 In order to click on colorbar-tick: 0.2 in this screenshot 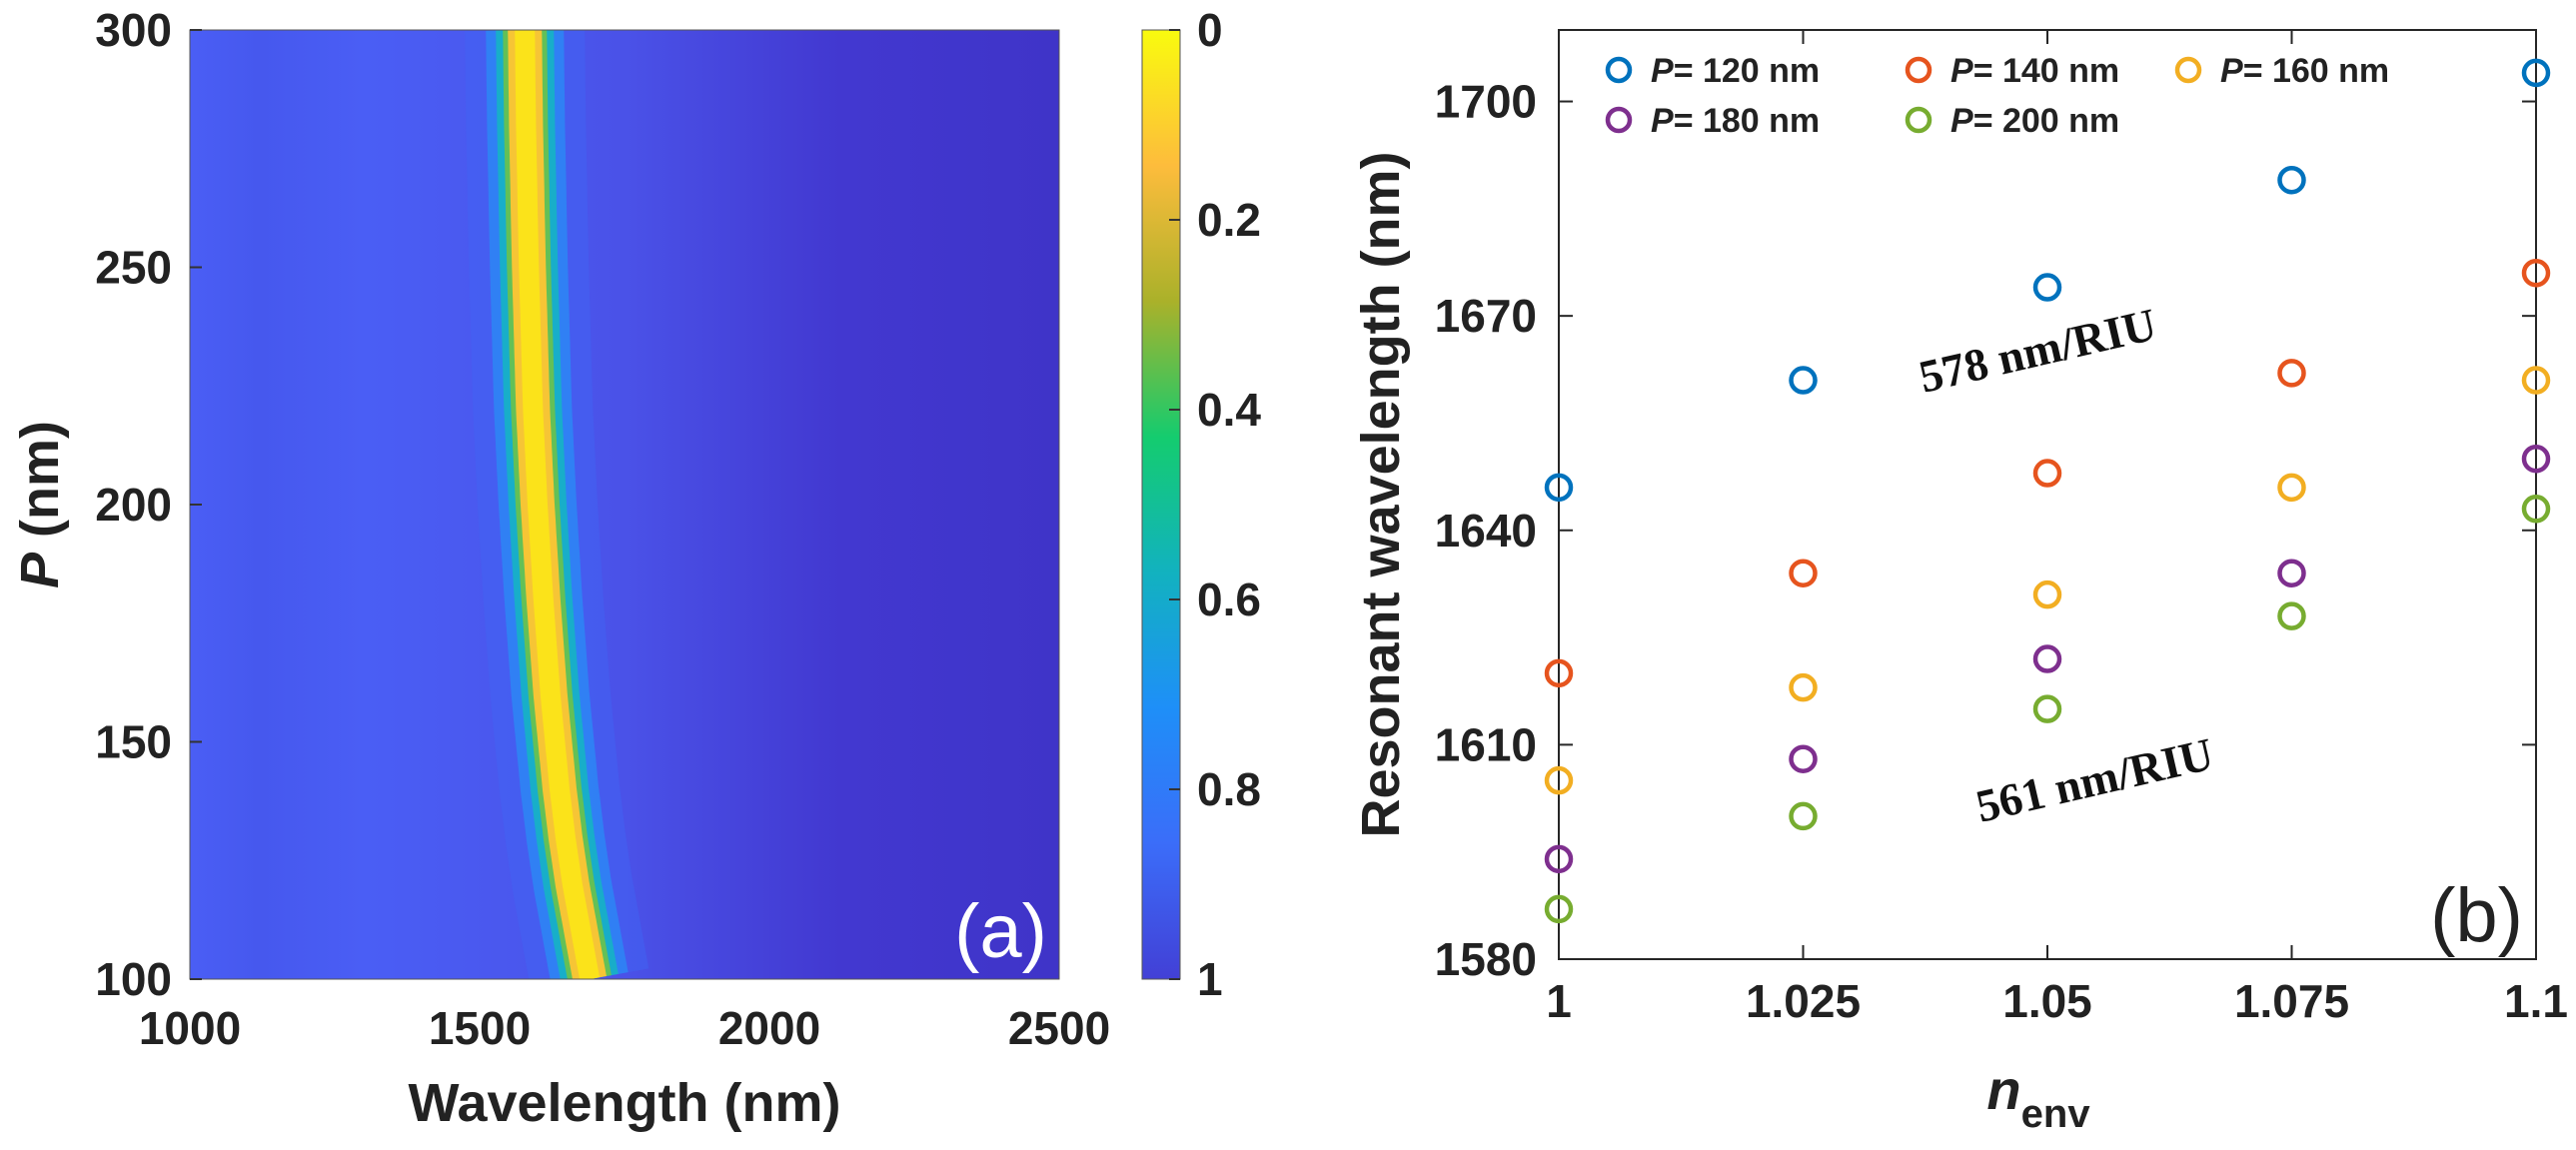, I will do `click(1229, 220)`.